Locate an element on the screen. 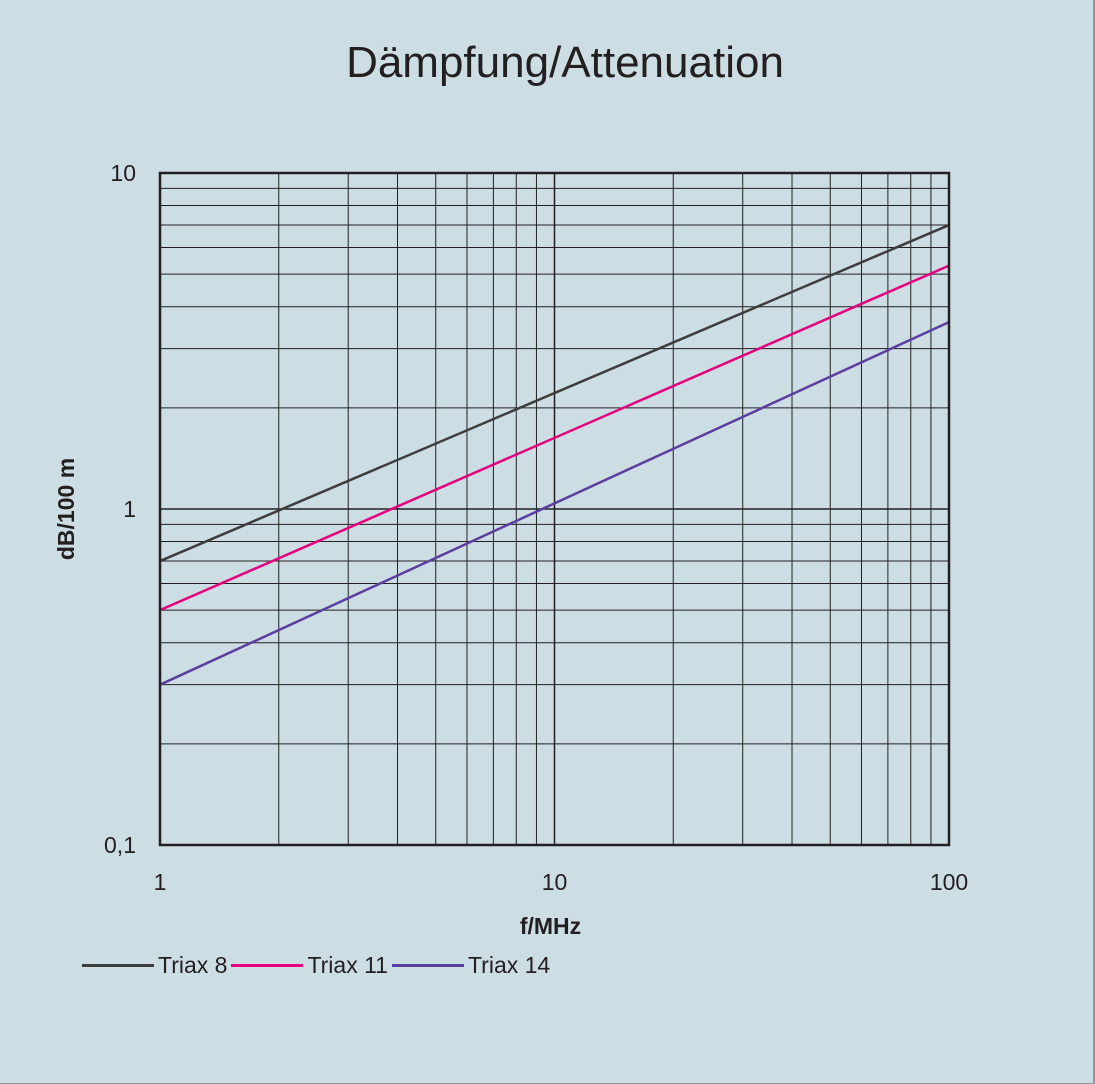 Image resolution: width=1095 pixels, height=1084 pixels. y-tick-label: 10 is located at coordinates (123, 173).